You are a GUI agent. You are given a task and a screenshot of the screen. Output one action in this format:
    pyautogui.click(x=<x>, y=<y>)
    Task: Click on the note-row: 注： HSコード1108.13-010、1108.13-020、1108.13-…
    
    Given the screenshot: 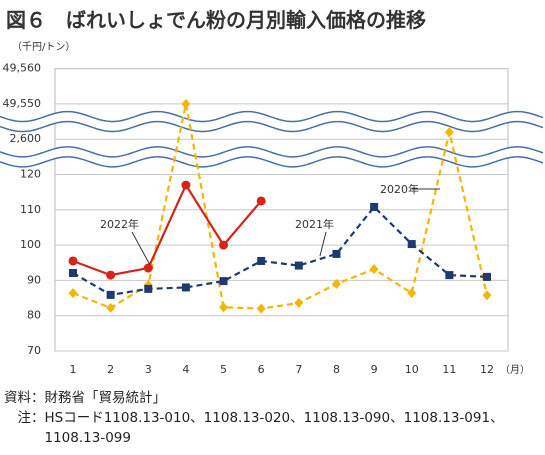 What is the action you would take?
    pyautogui.click(x=273, y=428)
    